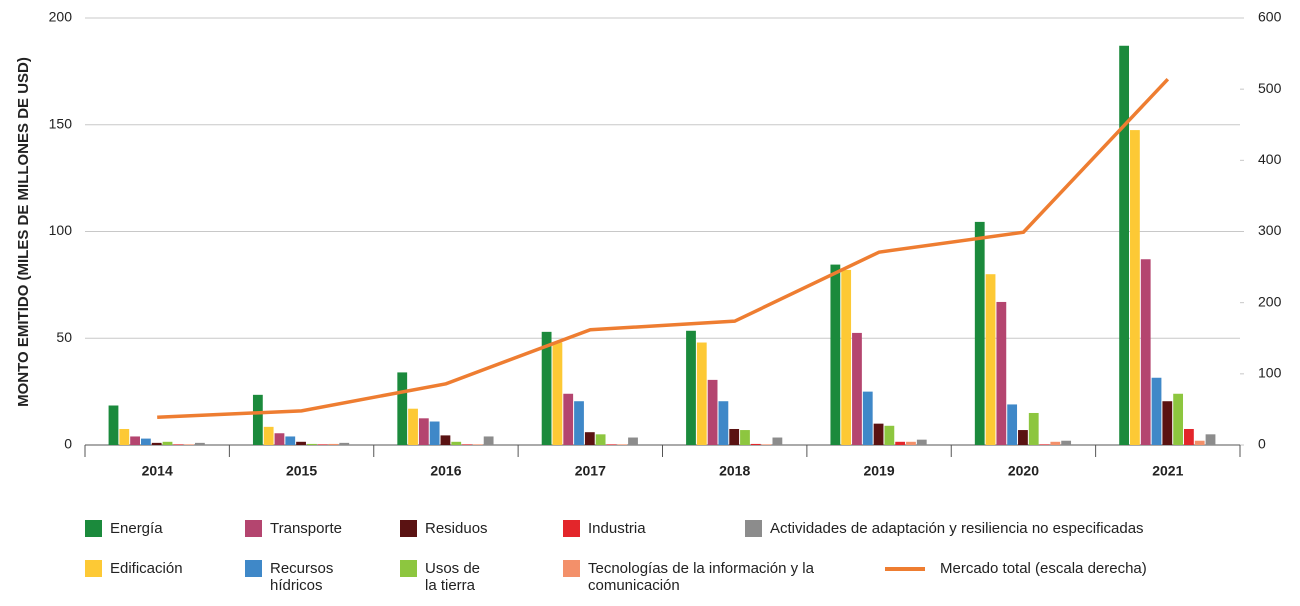 This screenshot has height=606, width=1300. Describe the element at coordinates (61, 230) in the screenshot. I see `y-tick-label: 100` at that location.